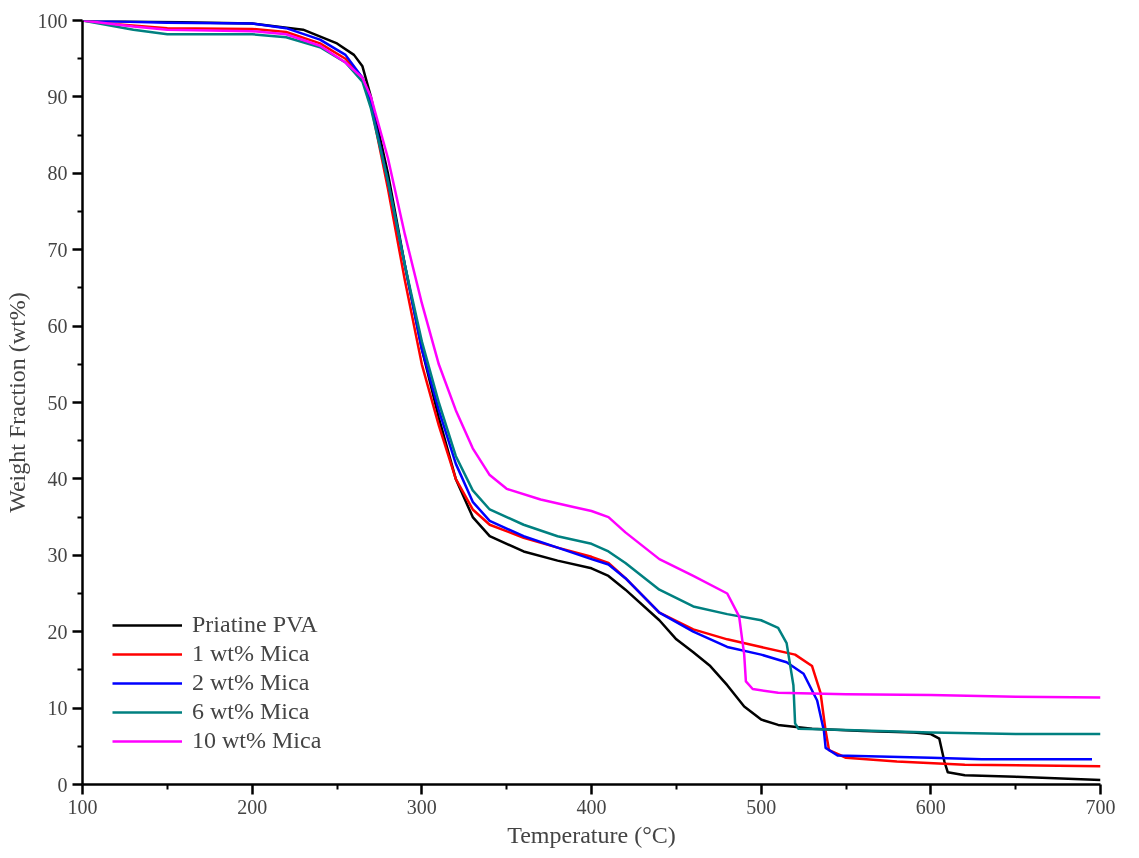  What do you see at coordinates (251, 682) in the screenshot?
I see `legend-label: 2 wt% Mica` at bounding box center [251, 682].